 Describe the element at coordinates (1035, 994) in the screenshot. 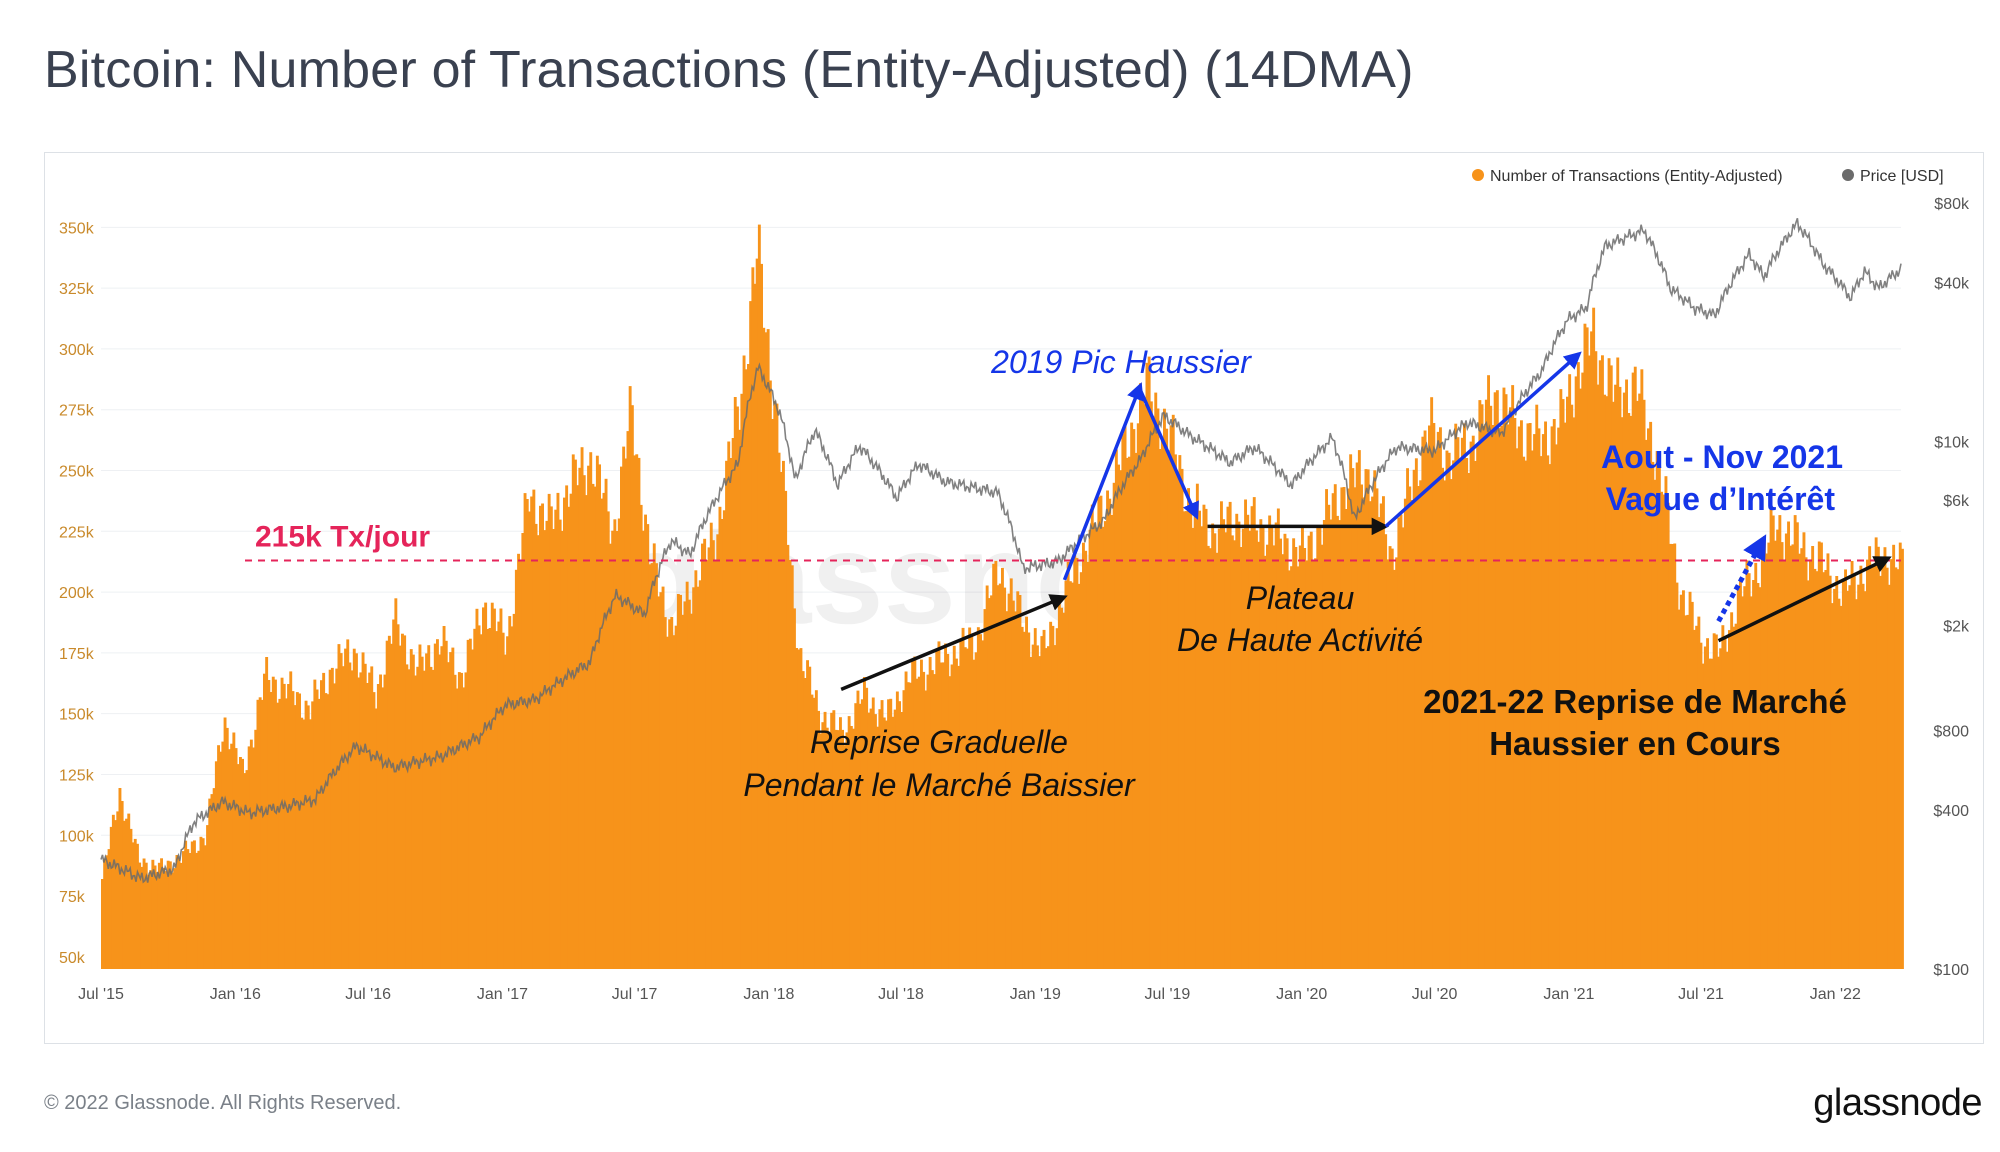

I see `x-tick-label: Jan '19` at that location.